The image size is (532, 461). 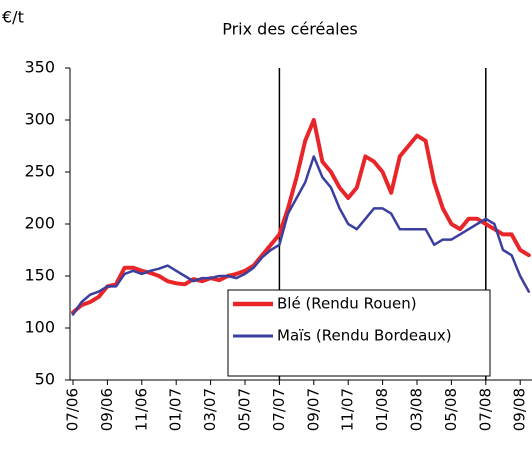 I want to click on y-tick-label: 200, so click(x=39, y=223).